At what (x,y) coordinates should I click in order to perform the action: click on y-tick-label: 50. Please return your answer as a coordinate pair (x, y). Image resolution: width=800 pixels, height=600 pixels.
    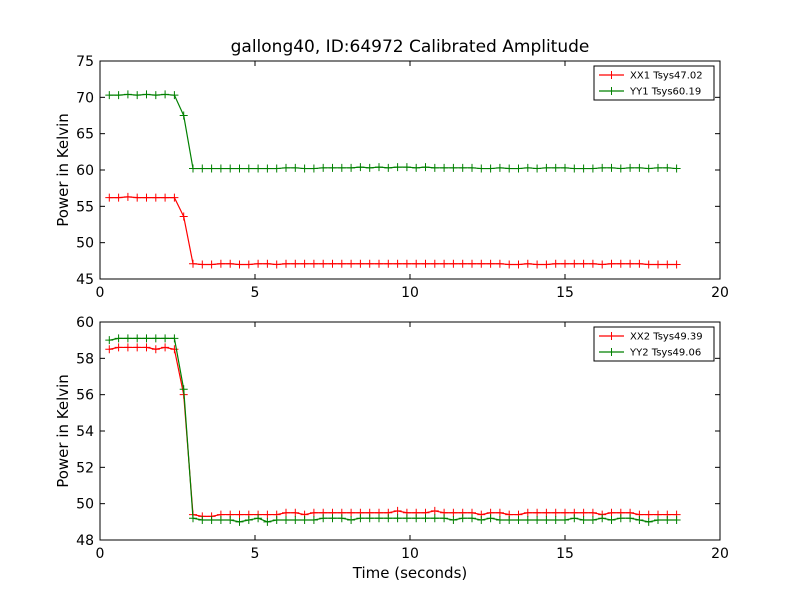
    Looking at the image, I should click on (85, 244).